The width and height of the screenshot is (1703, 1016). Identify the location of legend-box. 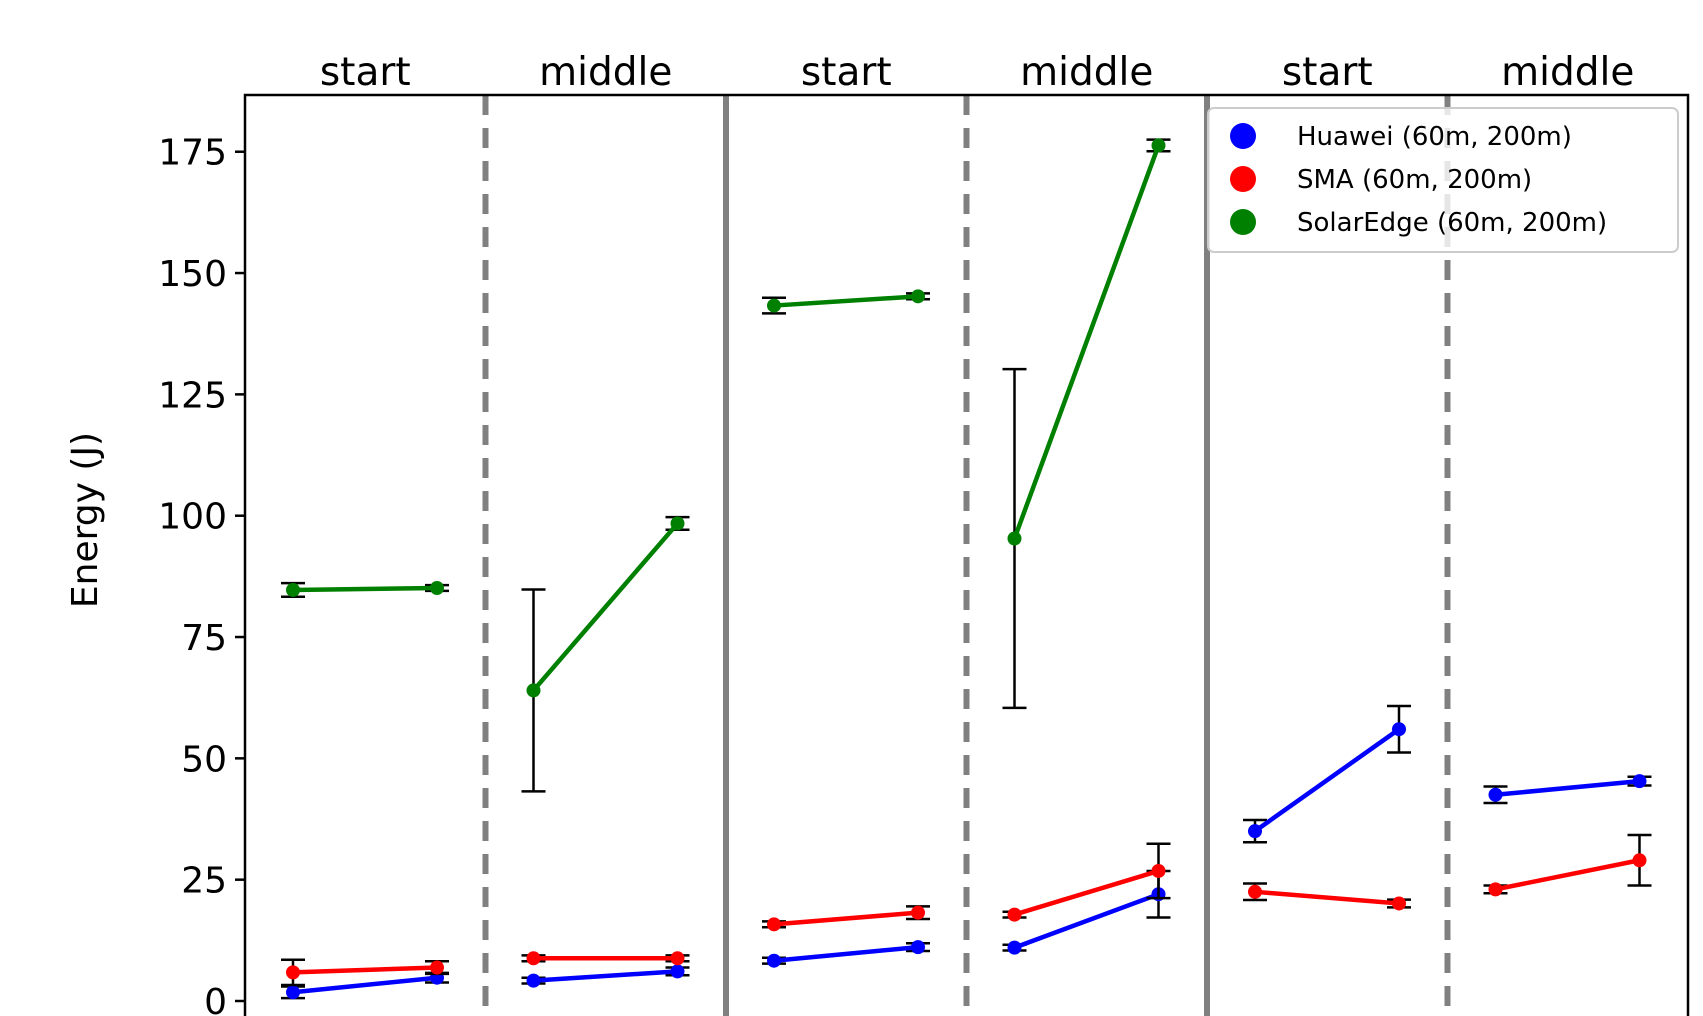
(1443, 180).